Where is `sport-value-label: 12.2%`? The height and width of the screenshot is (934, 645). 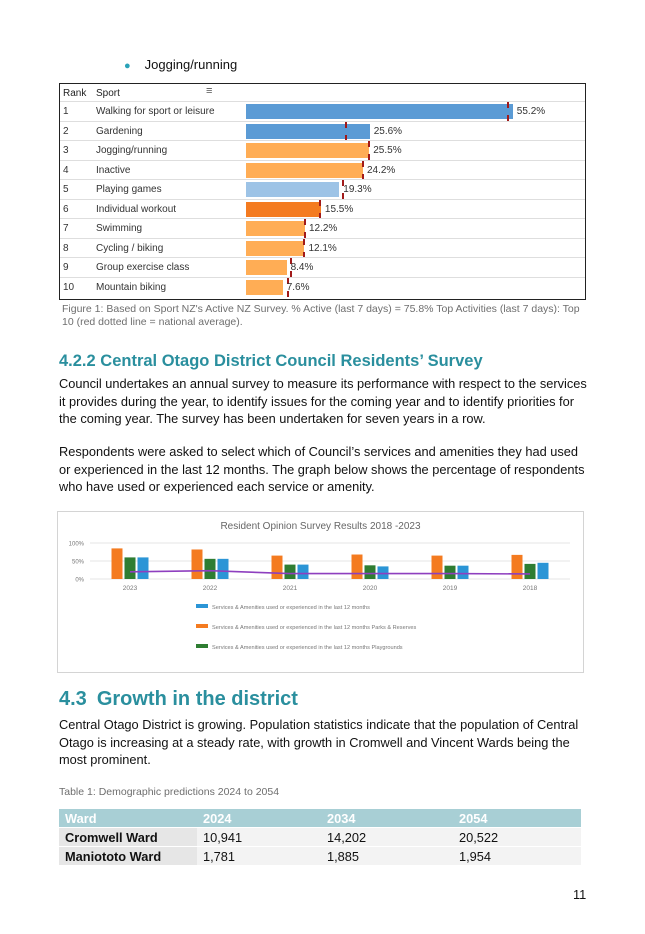 sport-value-label: 12.2% is located at coordinates (323, 228).